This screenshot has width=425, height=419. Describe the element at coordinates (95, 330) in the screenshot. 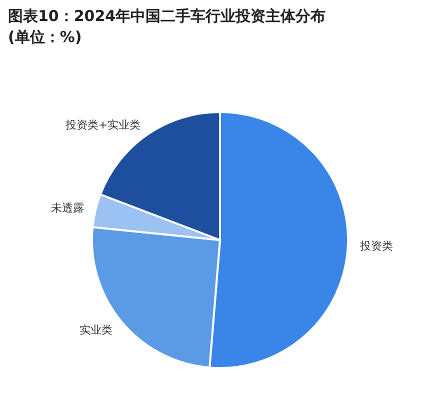

I see `slice-label: 实业类` at that location.